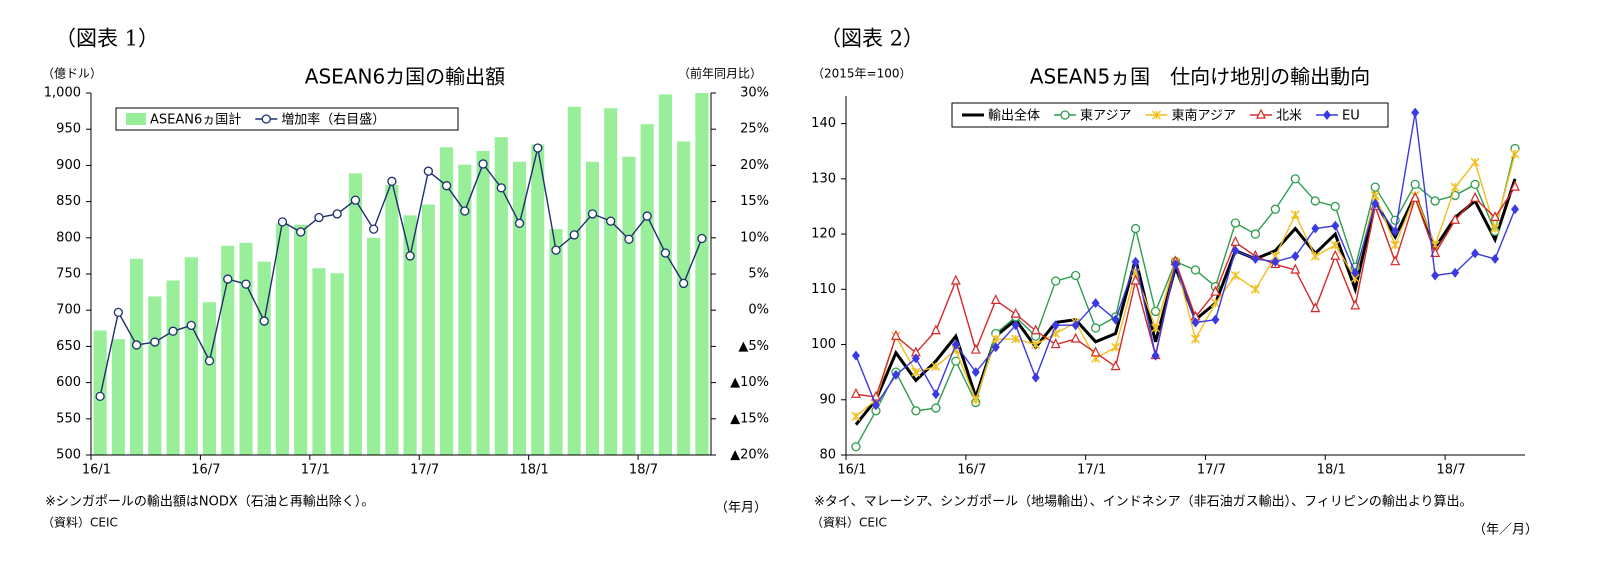 Image resolution: width=1603 pixels, height=579 pixels. What do you see at coordinates (1065, 115) in the screenshot?
I see `legend-marker` at bounding box center [1065, 115].